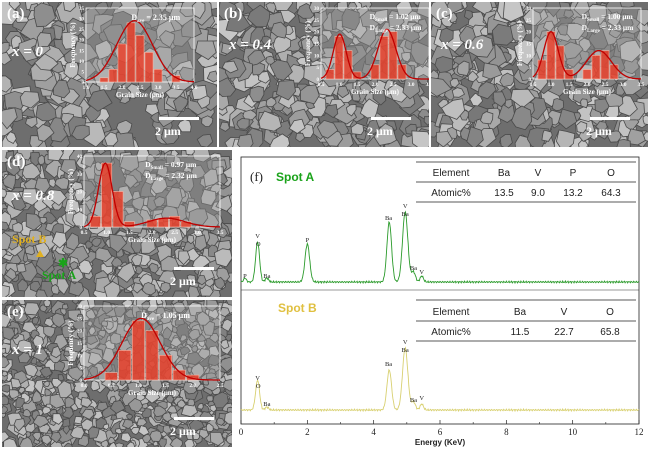  I want to click on size-label: DLarge = 2.33 μm, so click(608, 28).